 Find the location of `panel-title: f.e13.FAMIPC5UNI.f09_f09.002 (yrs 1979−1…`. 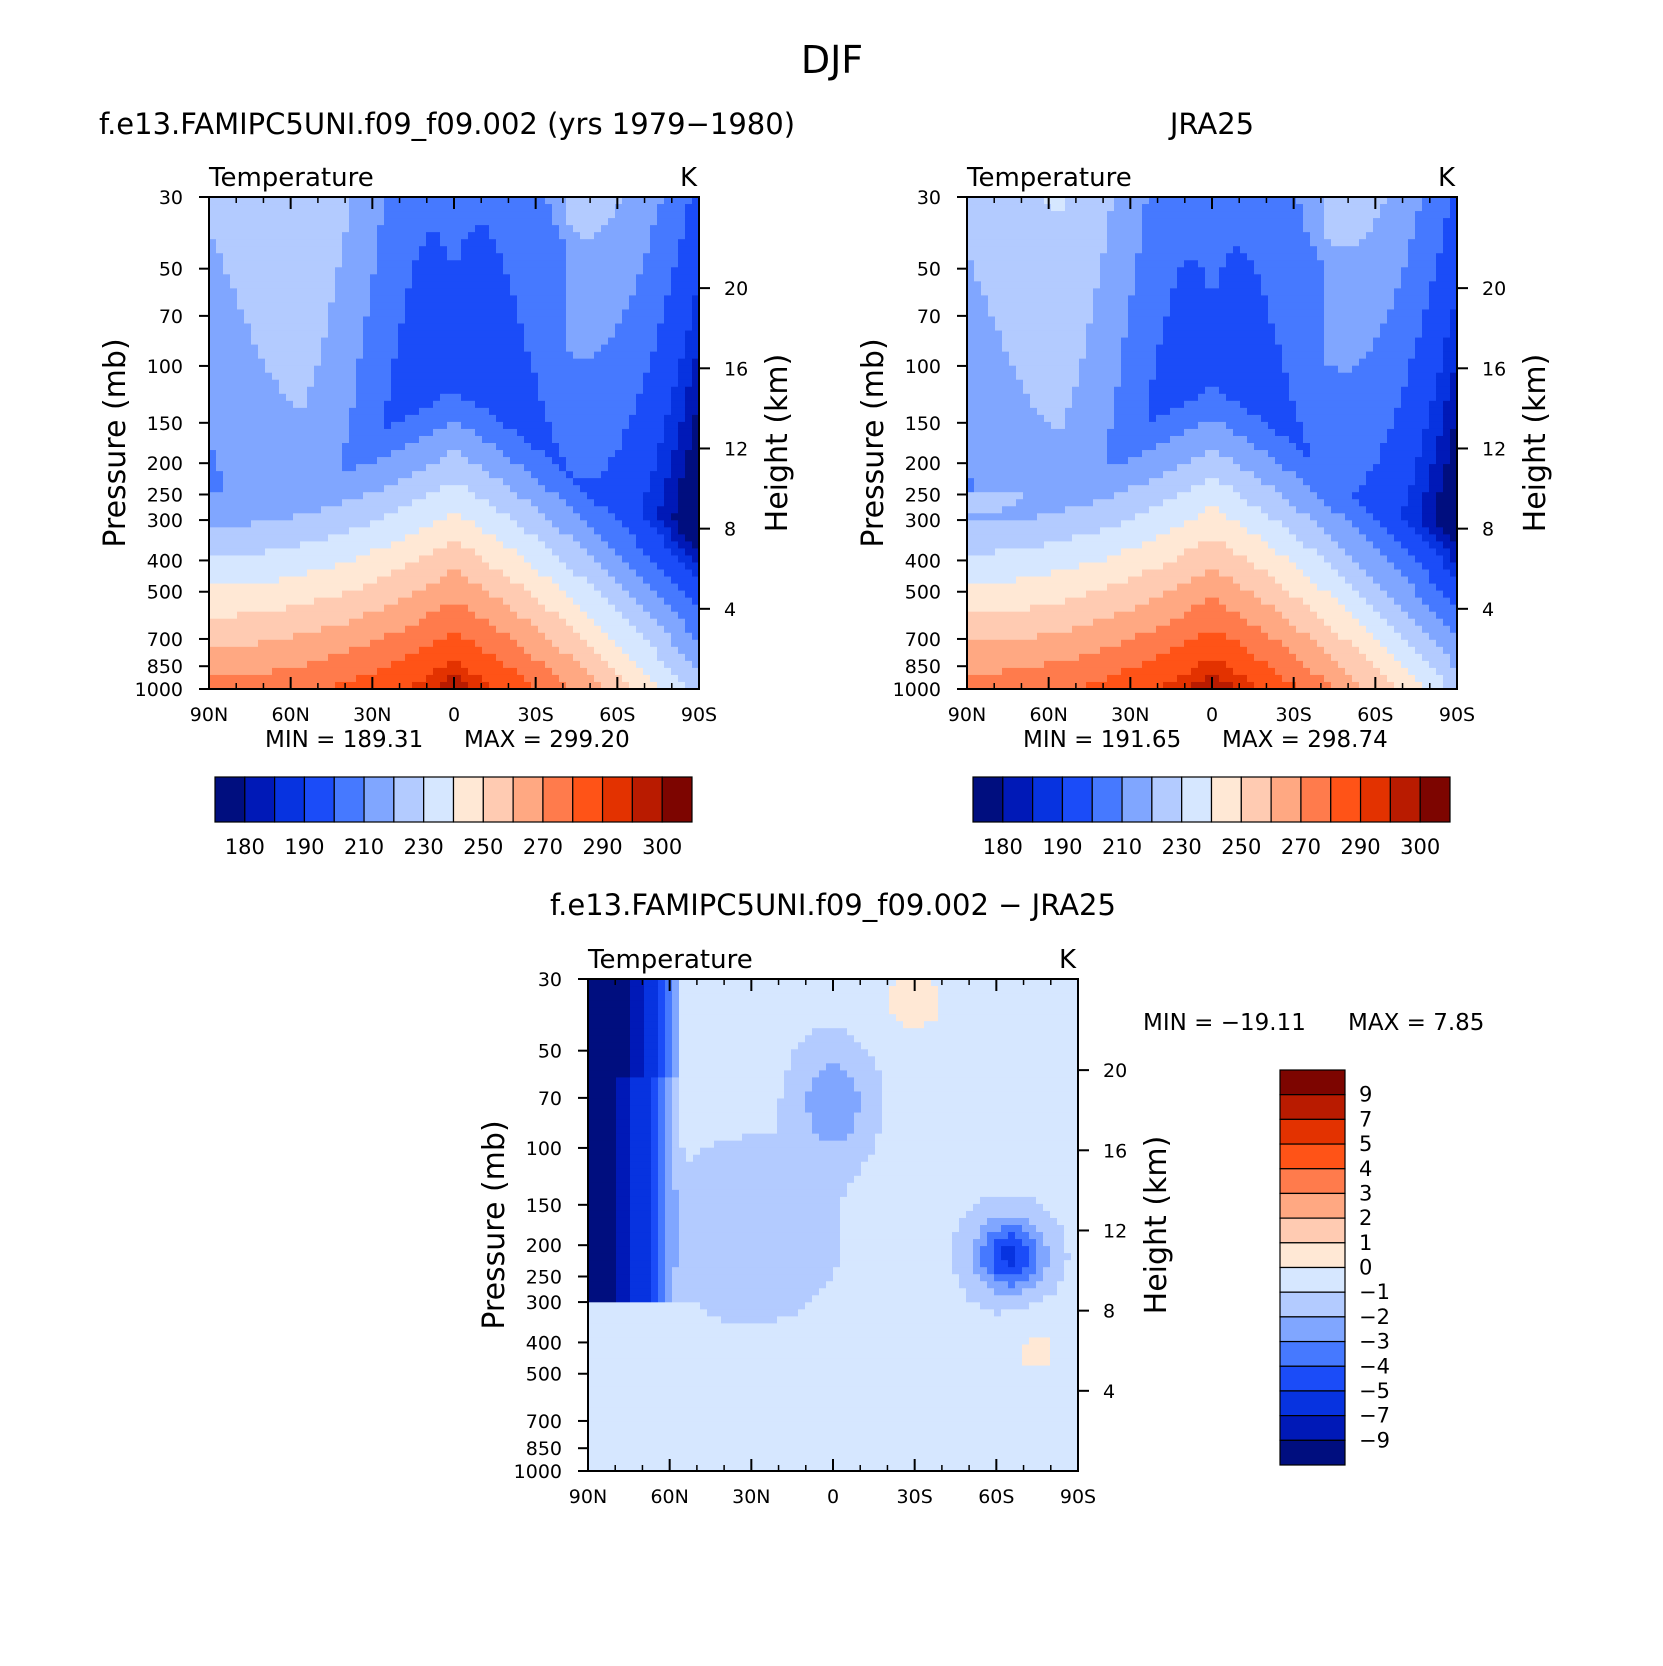

panel-title: f.e13.FAMIPC5UNI.f09_f09.002 (yrs 1979−1… is located at coordinates (447, 124).